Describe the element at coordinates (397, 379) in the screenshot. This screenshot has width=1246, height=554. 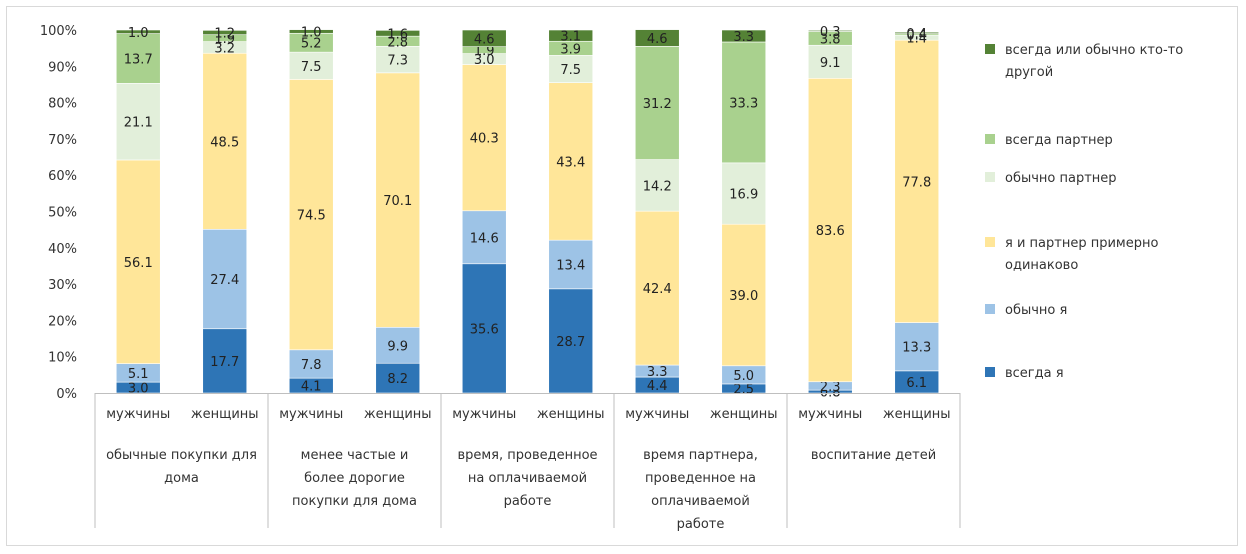
I see `data-label: 8.2` at that location.